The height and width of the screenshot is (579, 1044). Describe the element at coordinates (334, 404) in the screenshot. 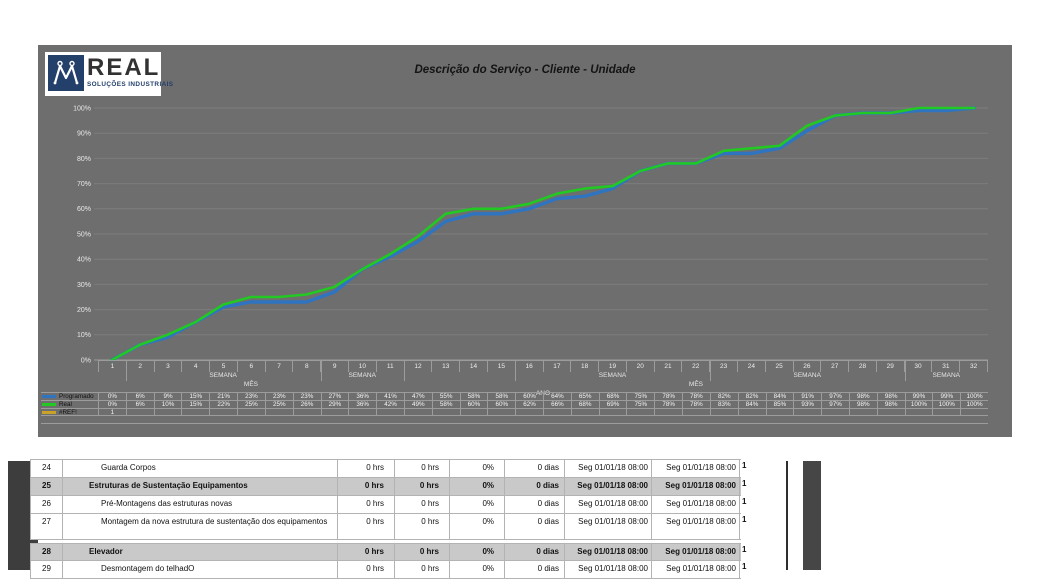

I see `series-value-cell: 29%` at that location.